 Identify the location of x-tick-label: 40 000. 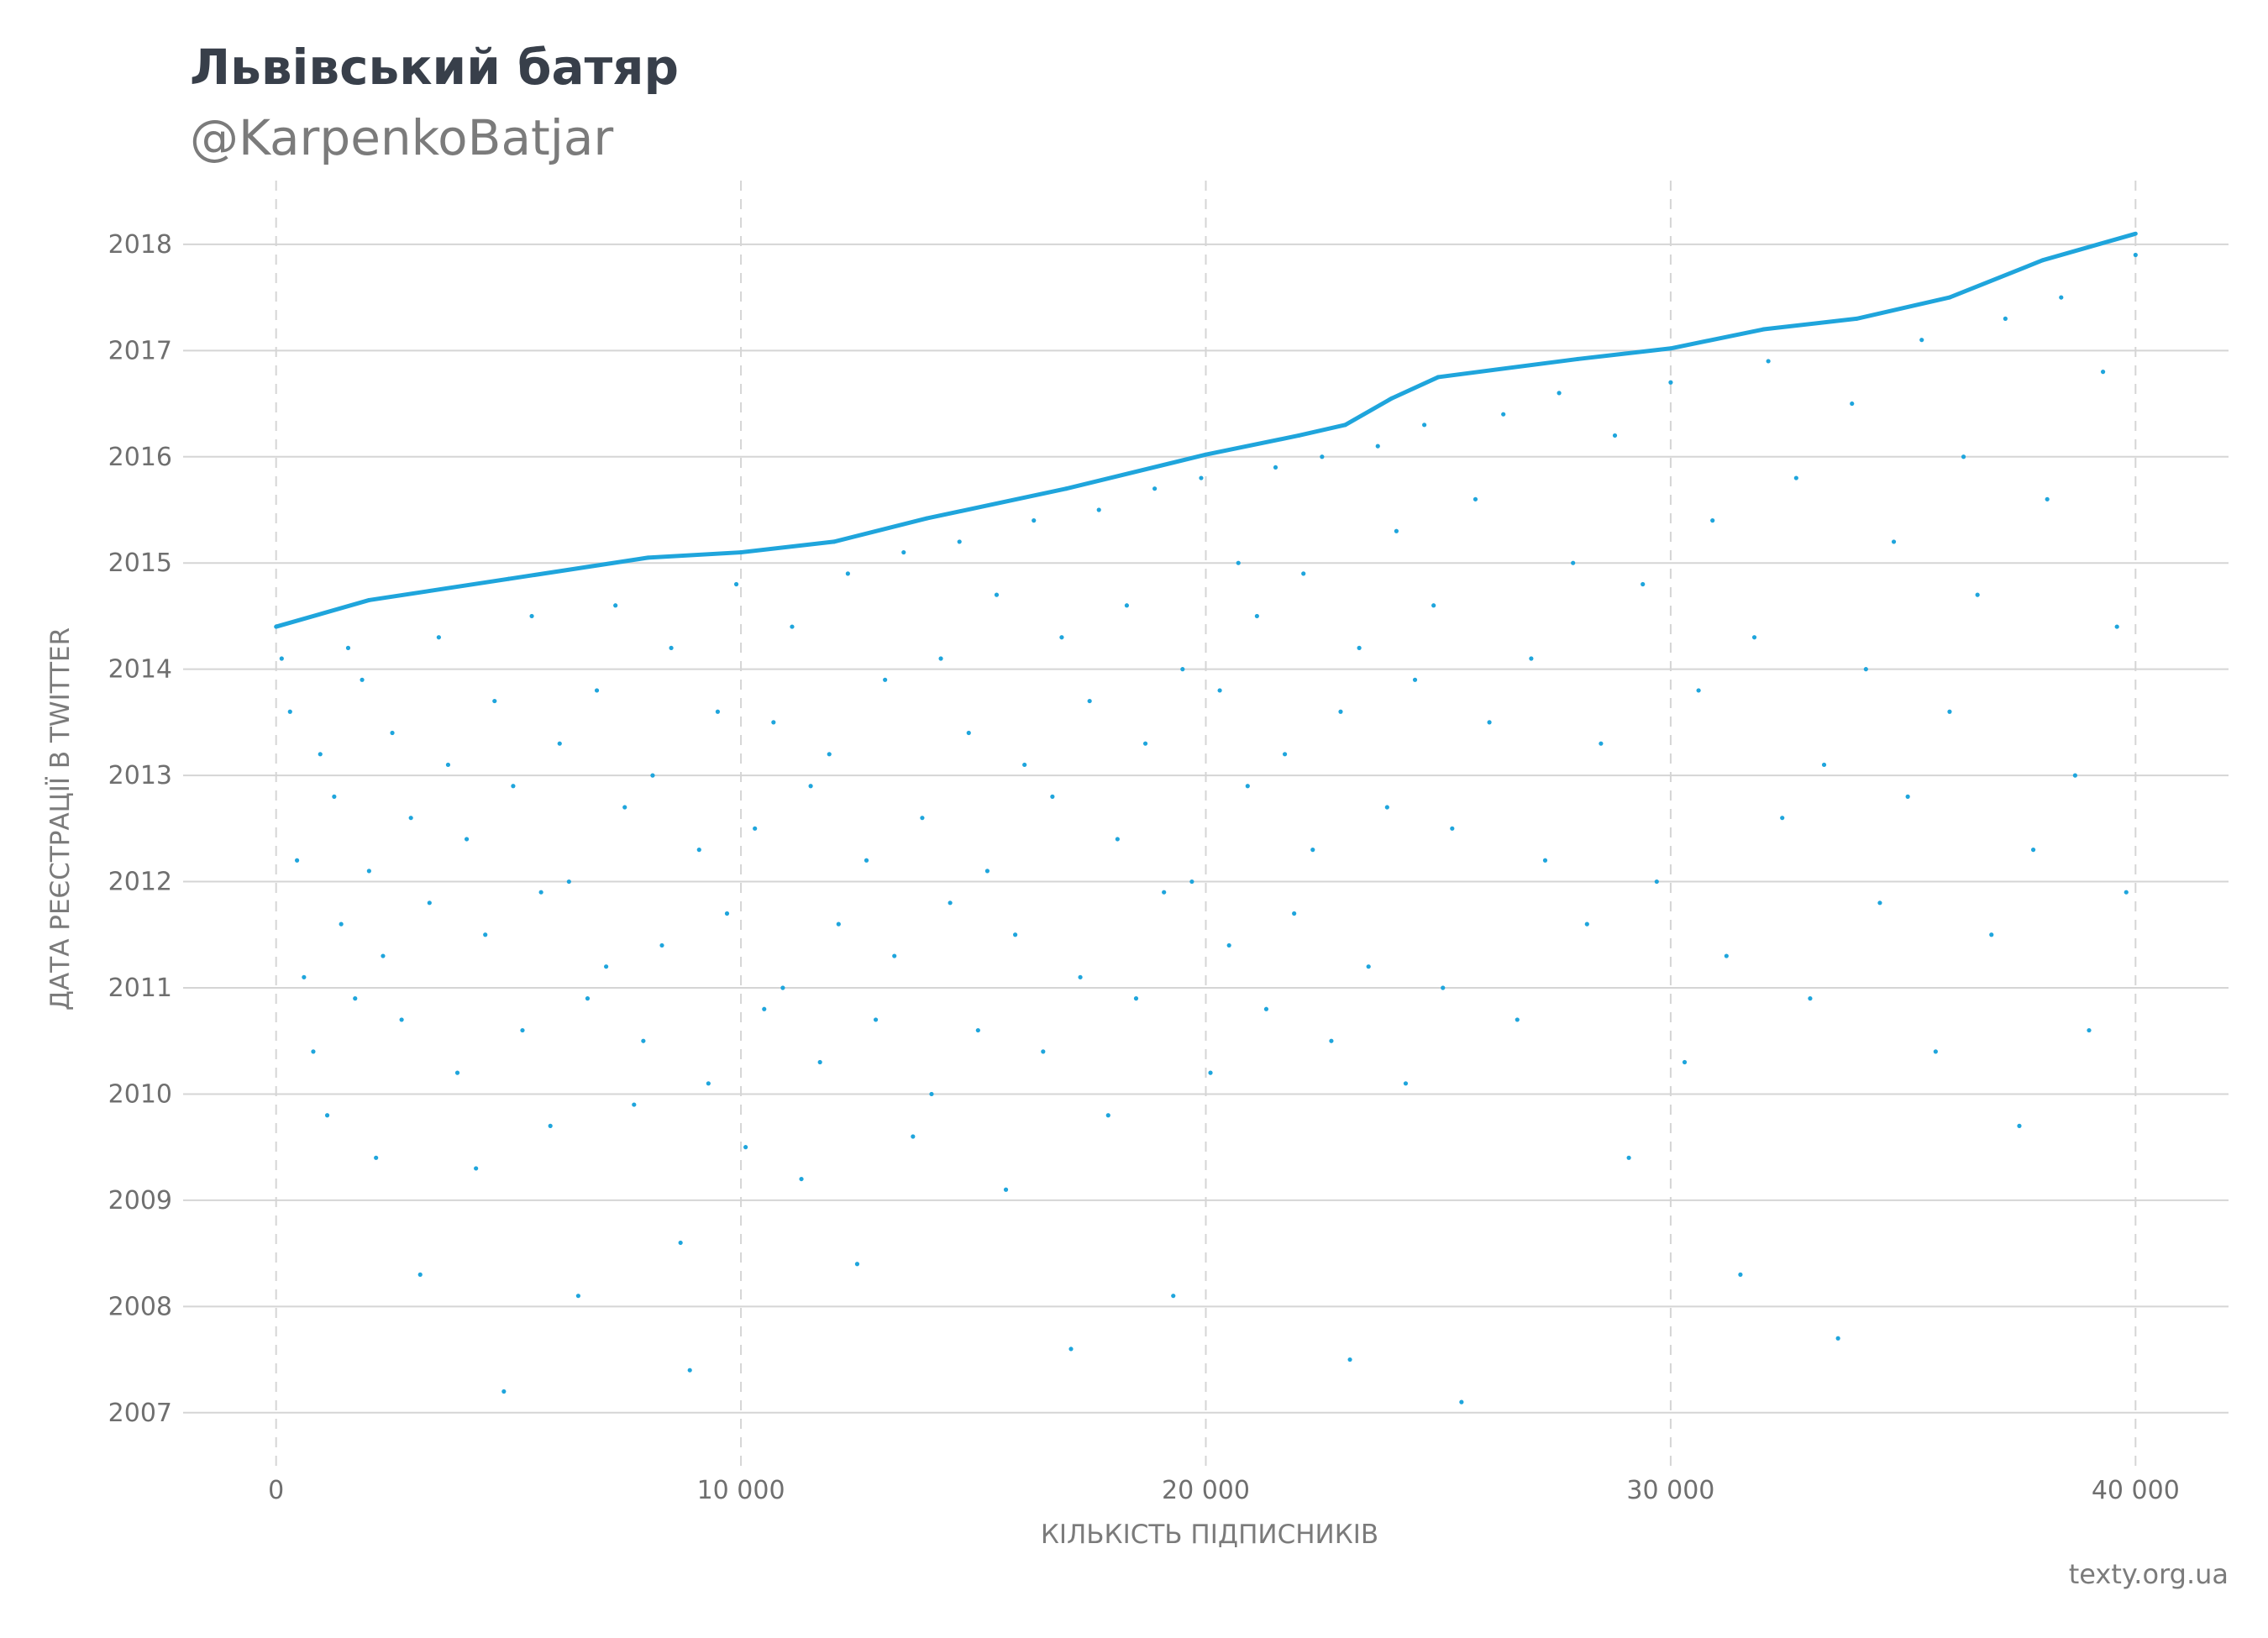
(2136, 1490).